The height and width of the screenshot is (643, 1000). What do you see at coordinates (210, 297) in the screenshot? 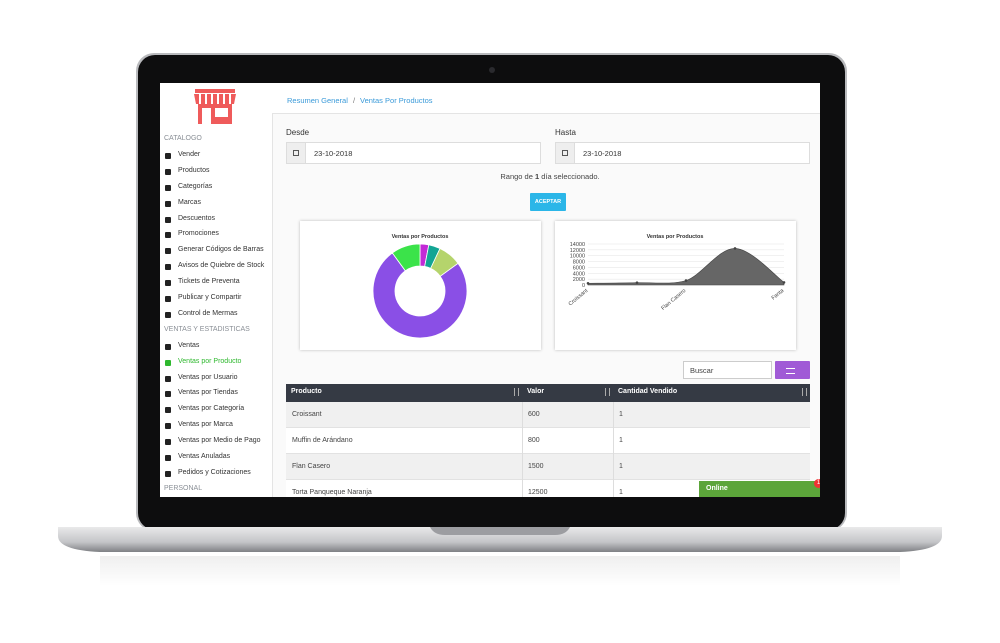
I see `menu-item: Publicar y Compartir` at bounding box center [210, 297].